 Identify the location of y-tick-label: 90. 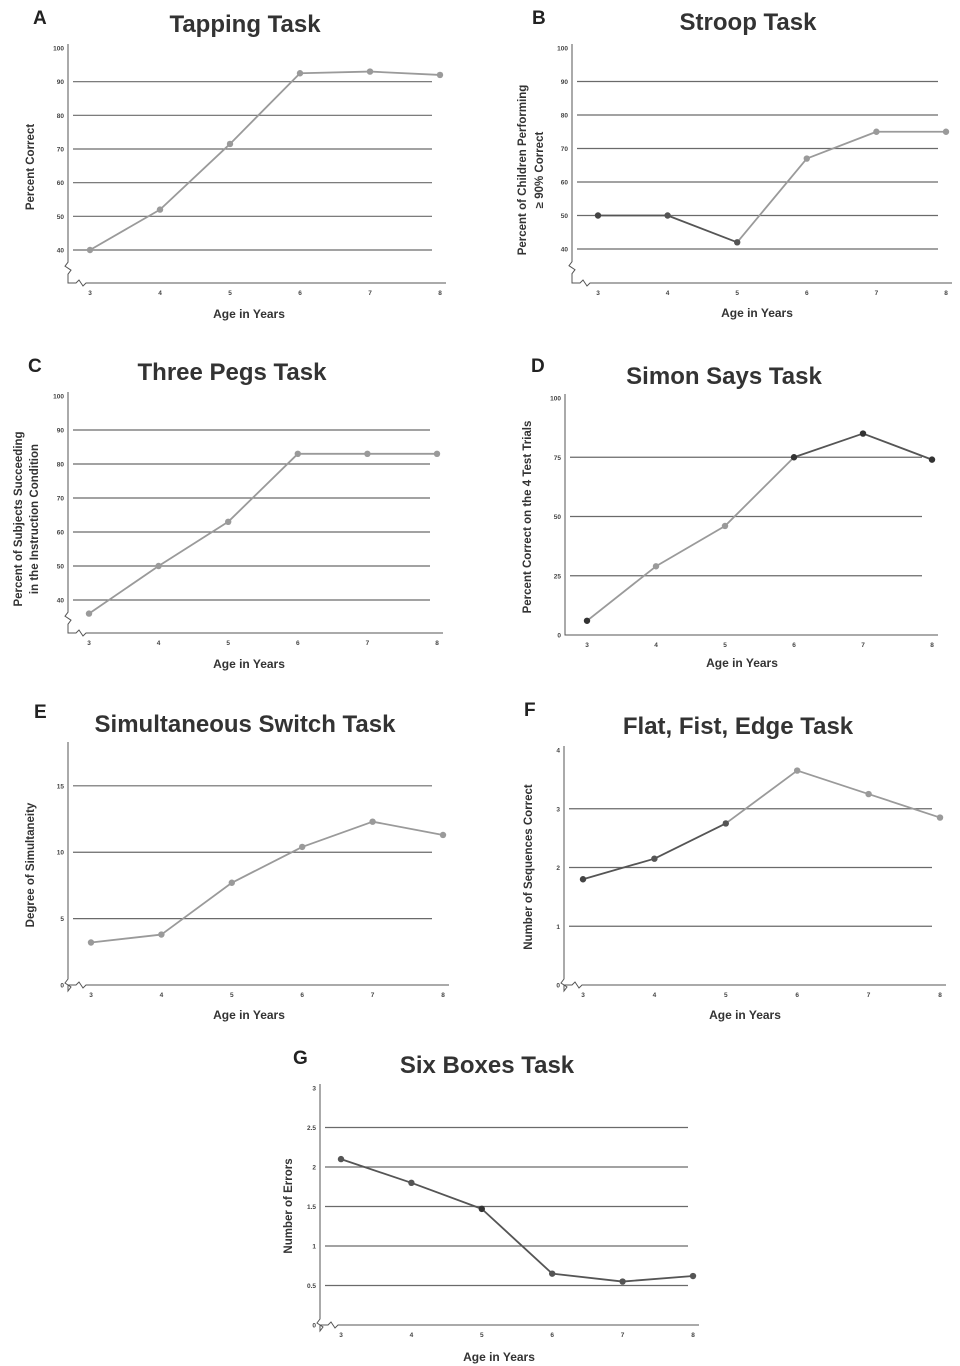
(61, 82).